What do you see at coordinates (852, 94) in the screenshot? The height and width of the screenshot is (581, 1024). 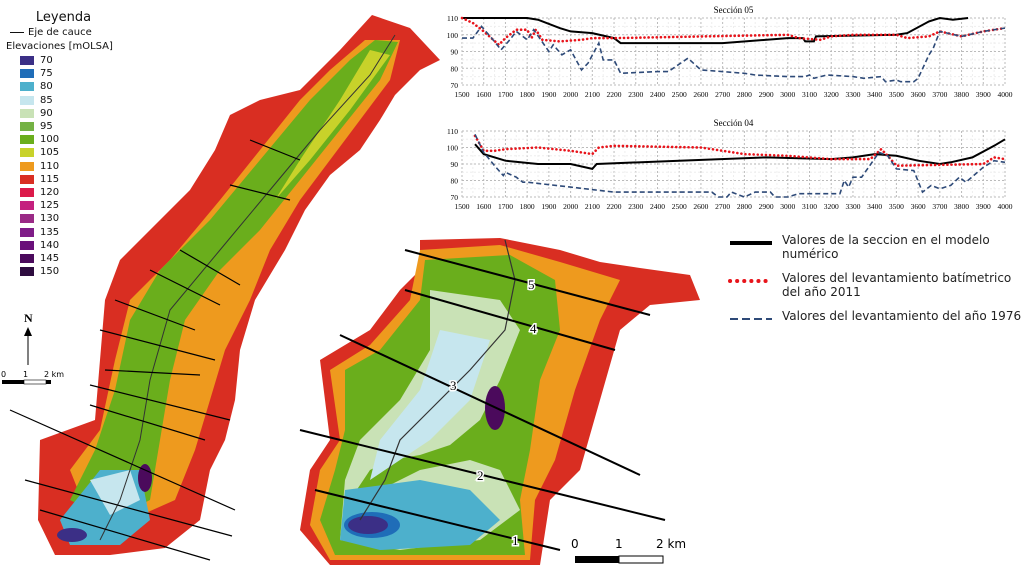 I see `x-tick-label: 3300` at bounding box center [852, 94].